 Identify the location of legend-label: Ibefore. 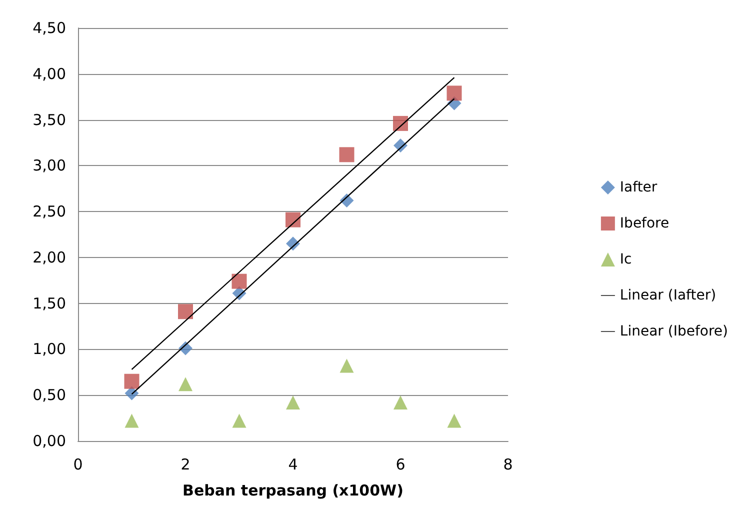
(645, 224).